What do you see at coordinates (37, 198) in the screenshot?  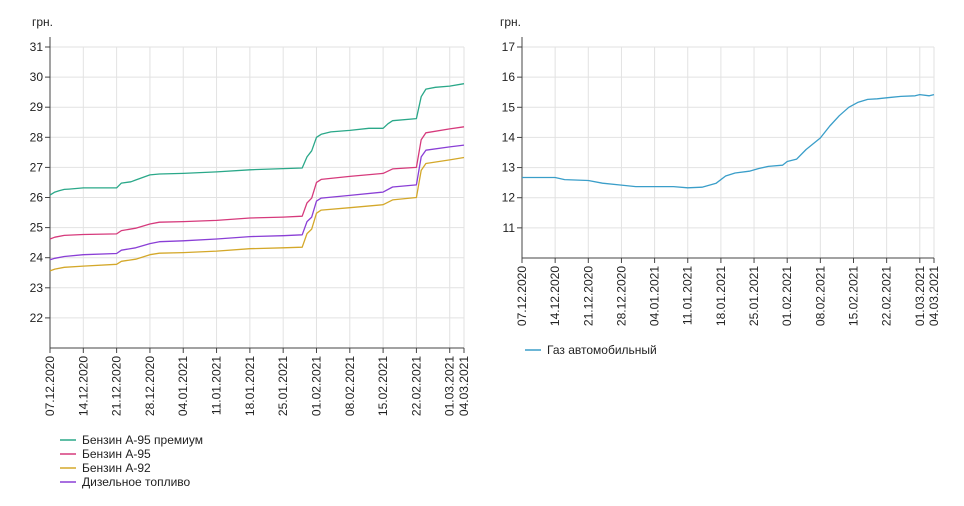 I see `y-tick-label: 26` at bounding box center [37, 198].